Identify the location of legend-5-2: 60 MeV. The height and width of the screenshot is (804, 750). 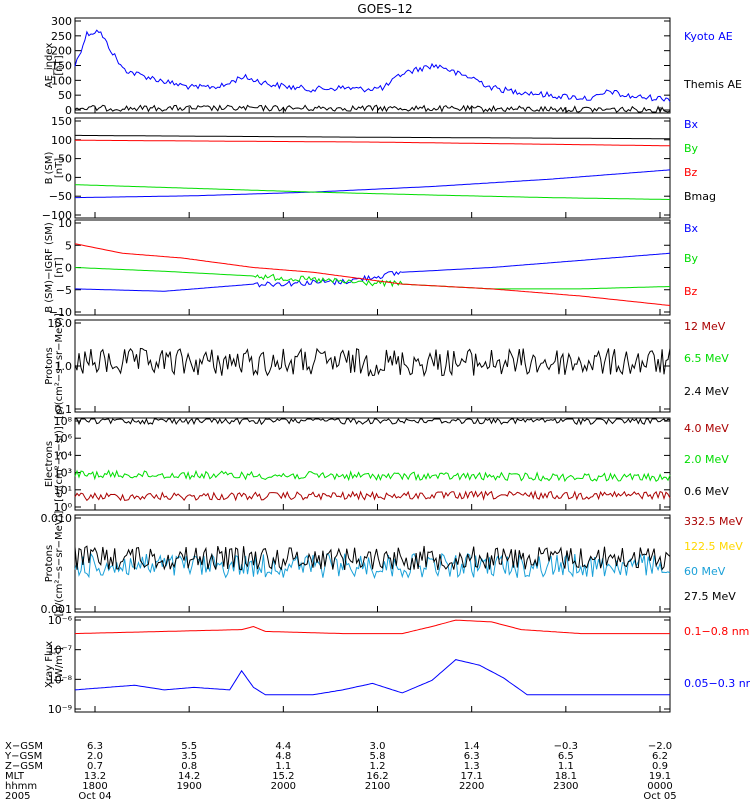
(705, 571).